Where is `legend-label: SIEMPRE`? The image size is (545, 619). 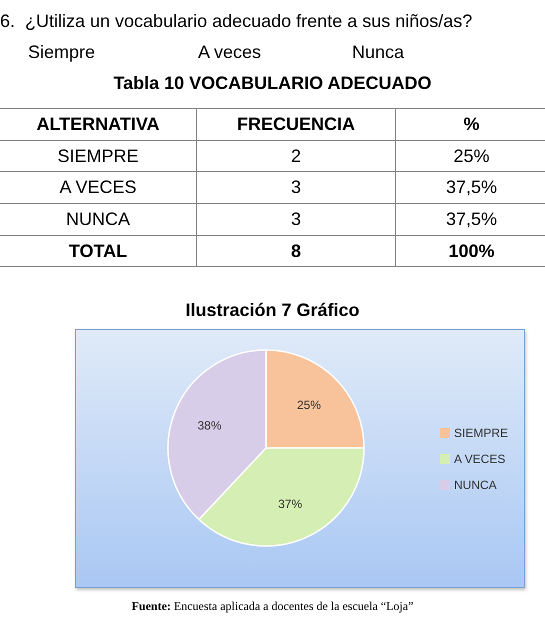
legend-label: SIEMPRE is located at coordinates (481, 433).